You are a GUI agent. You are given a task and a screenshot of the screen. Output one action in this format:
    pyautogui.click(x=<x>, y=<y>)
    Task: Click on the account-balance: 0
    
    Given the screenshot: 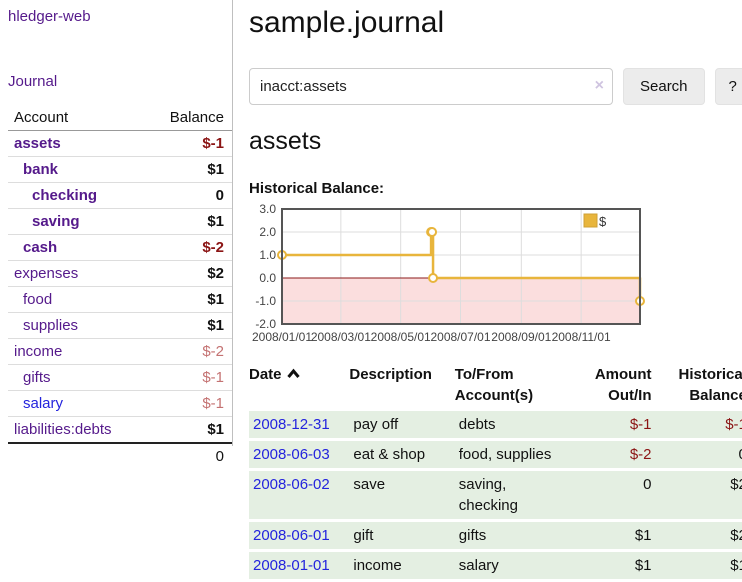 What is the action you would take?
    pyautogui.click(x=189, y=195)
    